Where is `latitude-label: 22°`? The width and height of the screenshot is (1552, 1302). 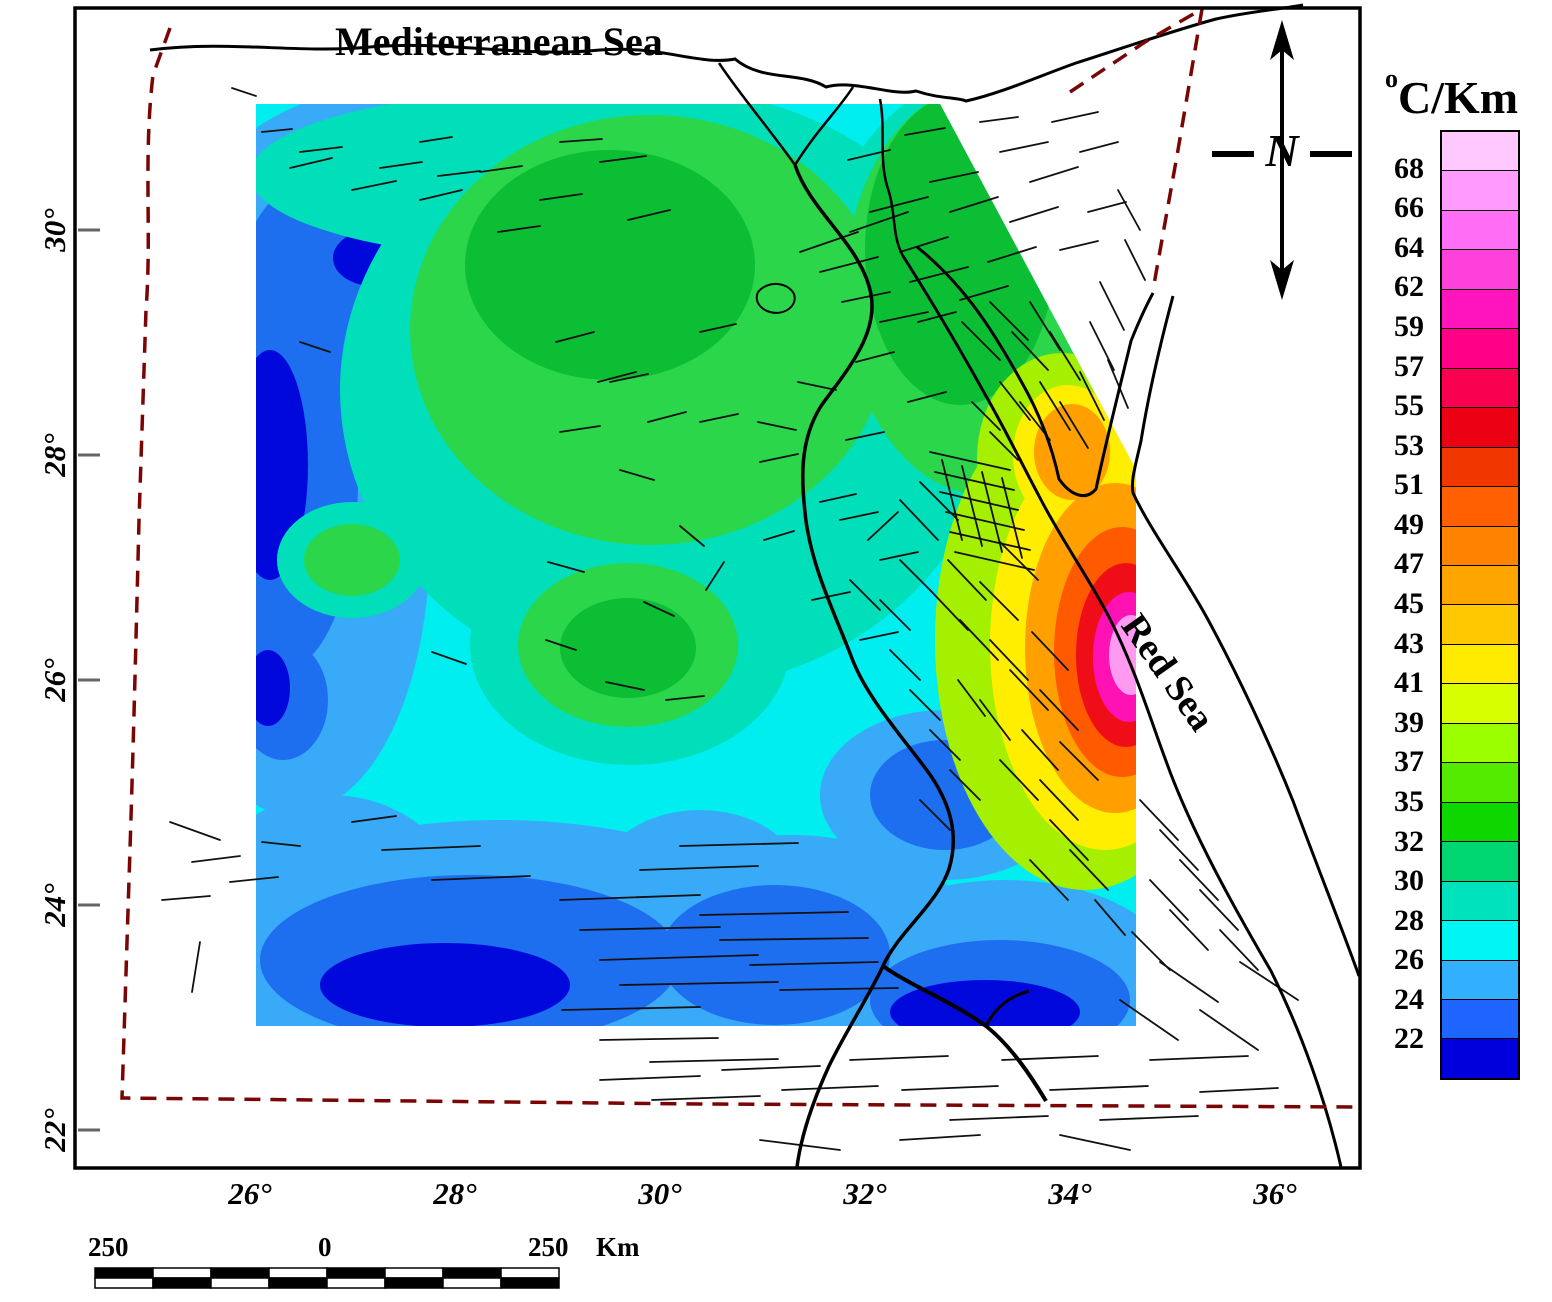 latitude-label: 22° is located at coordinates (54, 1130).